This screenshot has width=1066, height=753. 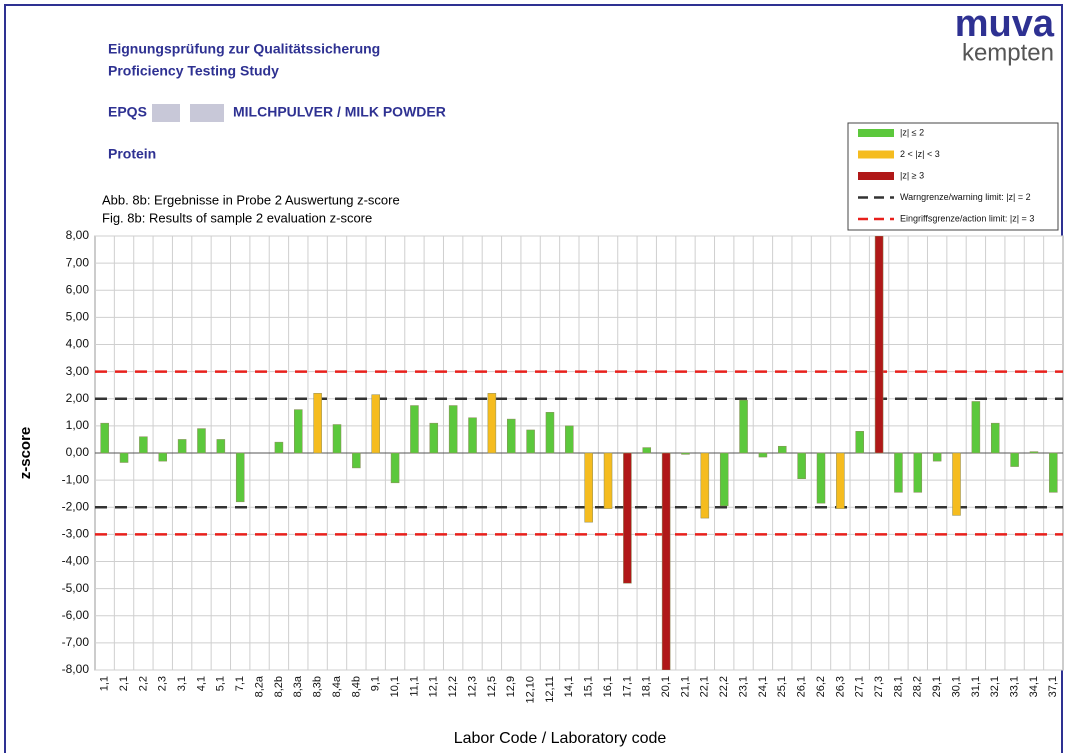 I want to click on y-tick-label: 4,00, so click(x=78, y=344).